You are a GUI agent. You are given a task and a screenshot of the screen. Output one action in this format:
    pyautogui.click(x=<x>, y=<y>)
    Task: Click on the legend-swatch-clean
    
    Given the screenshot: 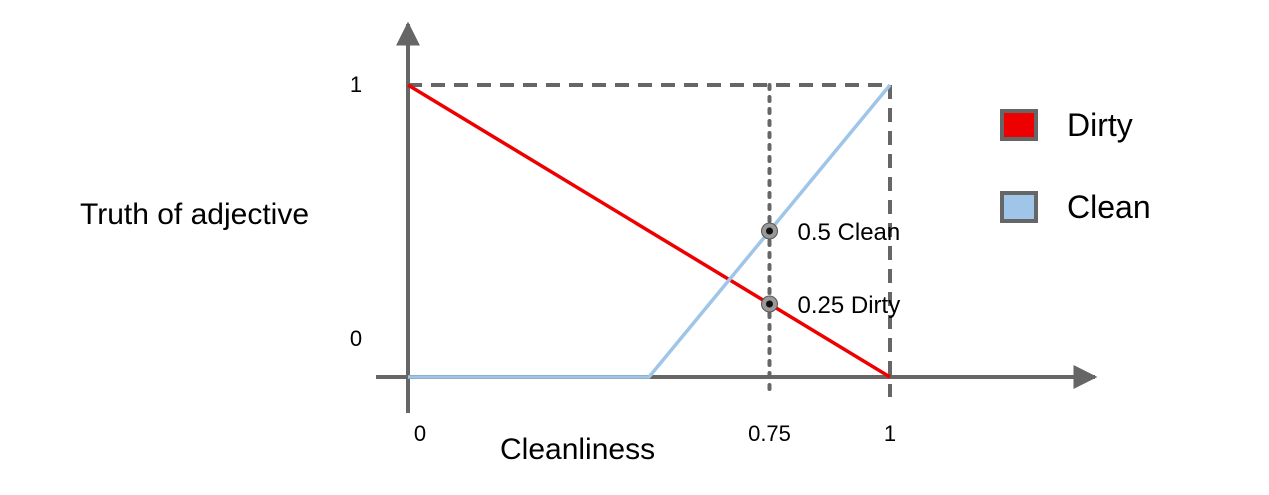 What is the action you would take?
    pyautogui.click(x=1019, y=207)
    